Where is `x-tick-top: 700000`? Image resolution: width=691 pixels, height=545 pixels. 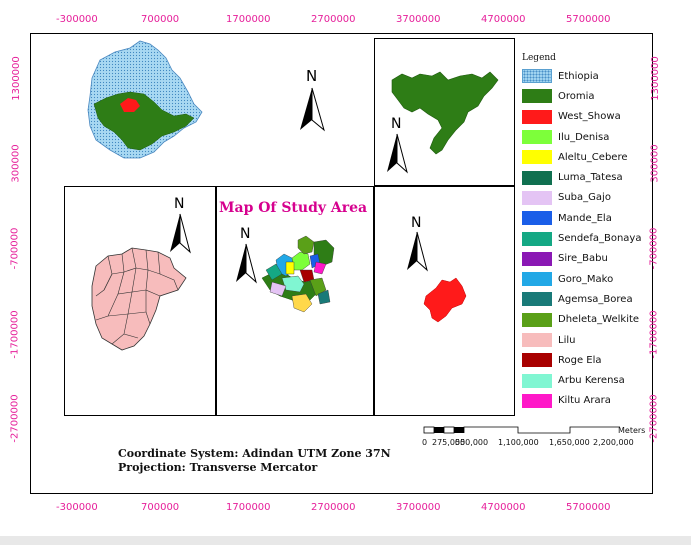
x-tick-top: 700000 is located at coordinates (160, 19).